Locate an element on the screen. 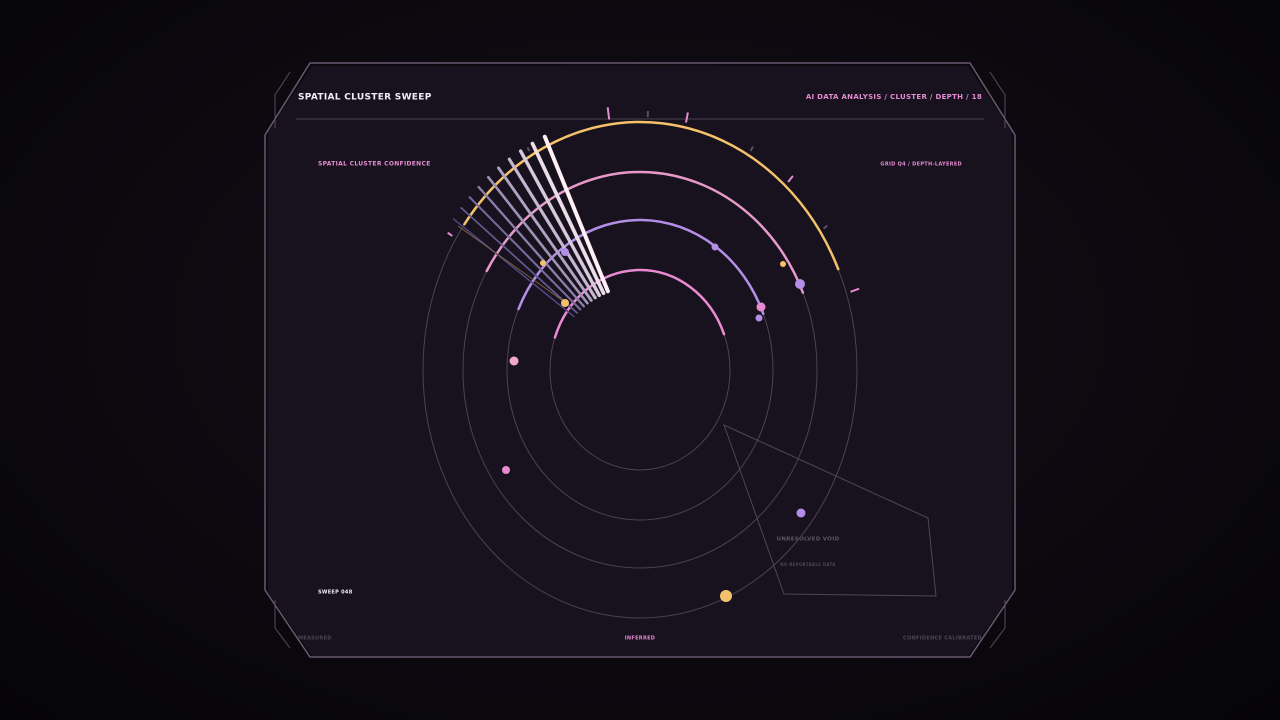 The width and height of the screenshot is (1280, 720). void-region is located at coordinates (830, 510).